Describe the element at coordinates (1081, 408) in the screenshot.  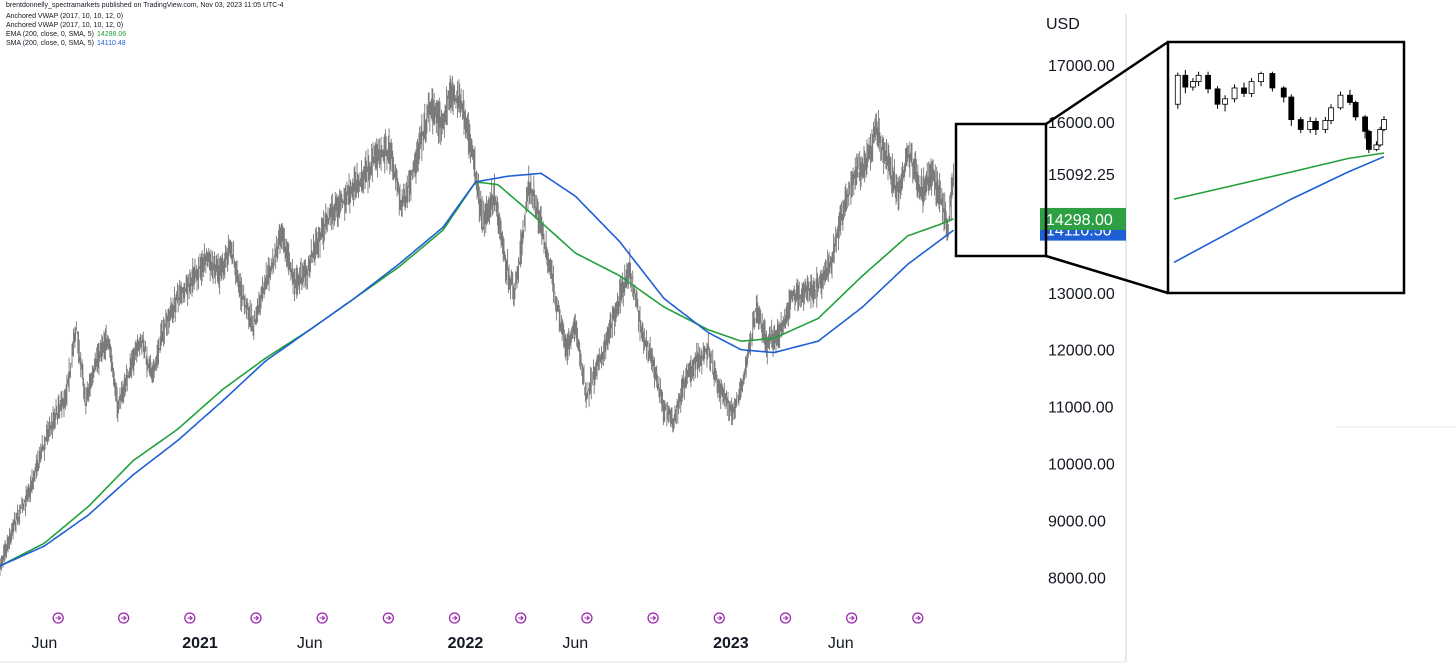
I see `y-tick-label: 11000.00` at that location.